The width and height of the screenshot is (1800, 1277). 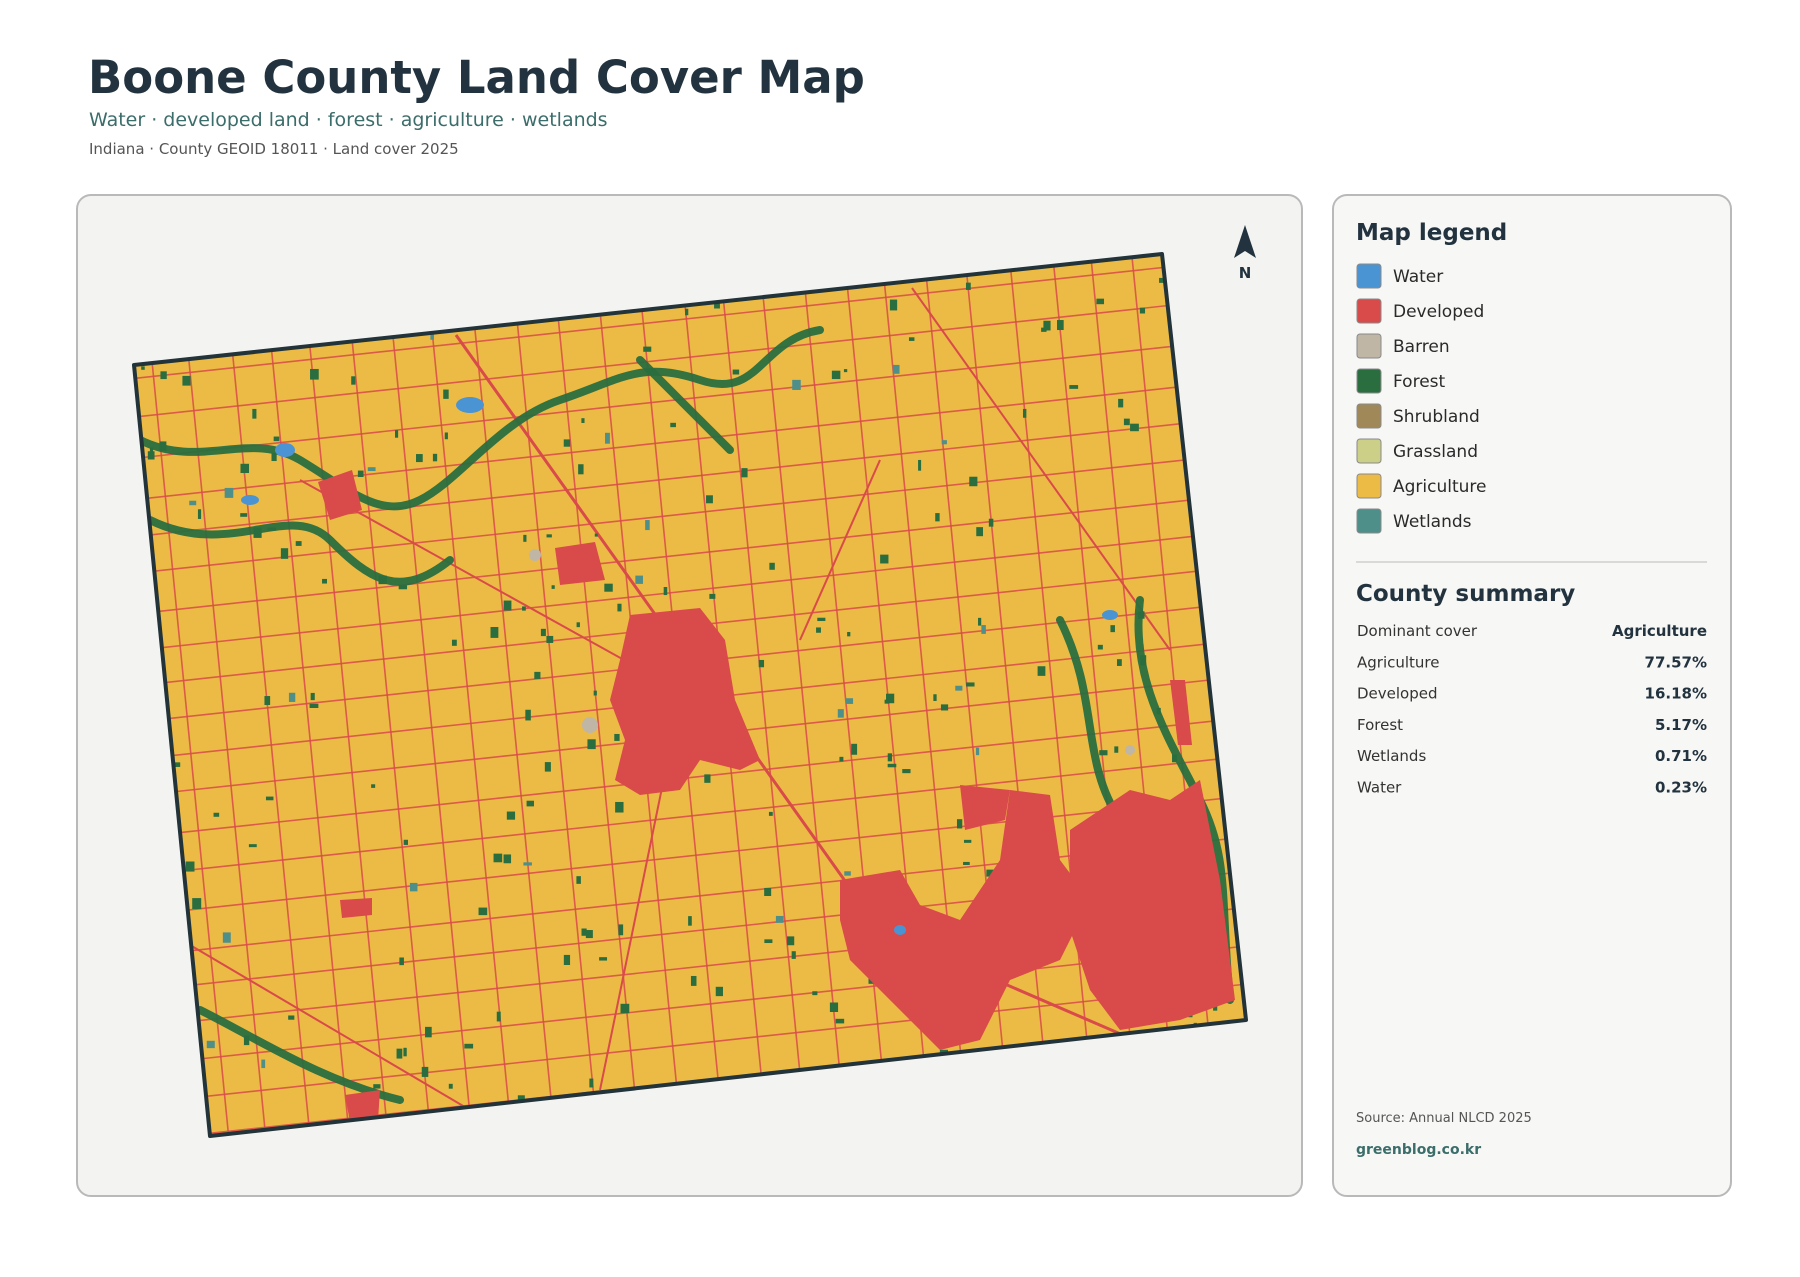 I want to click on summary-value: 0.23%, so click(x=1681, y=788).